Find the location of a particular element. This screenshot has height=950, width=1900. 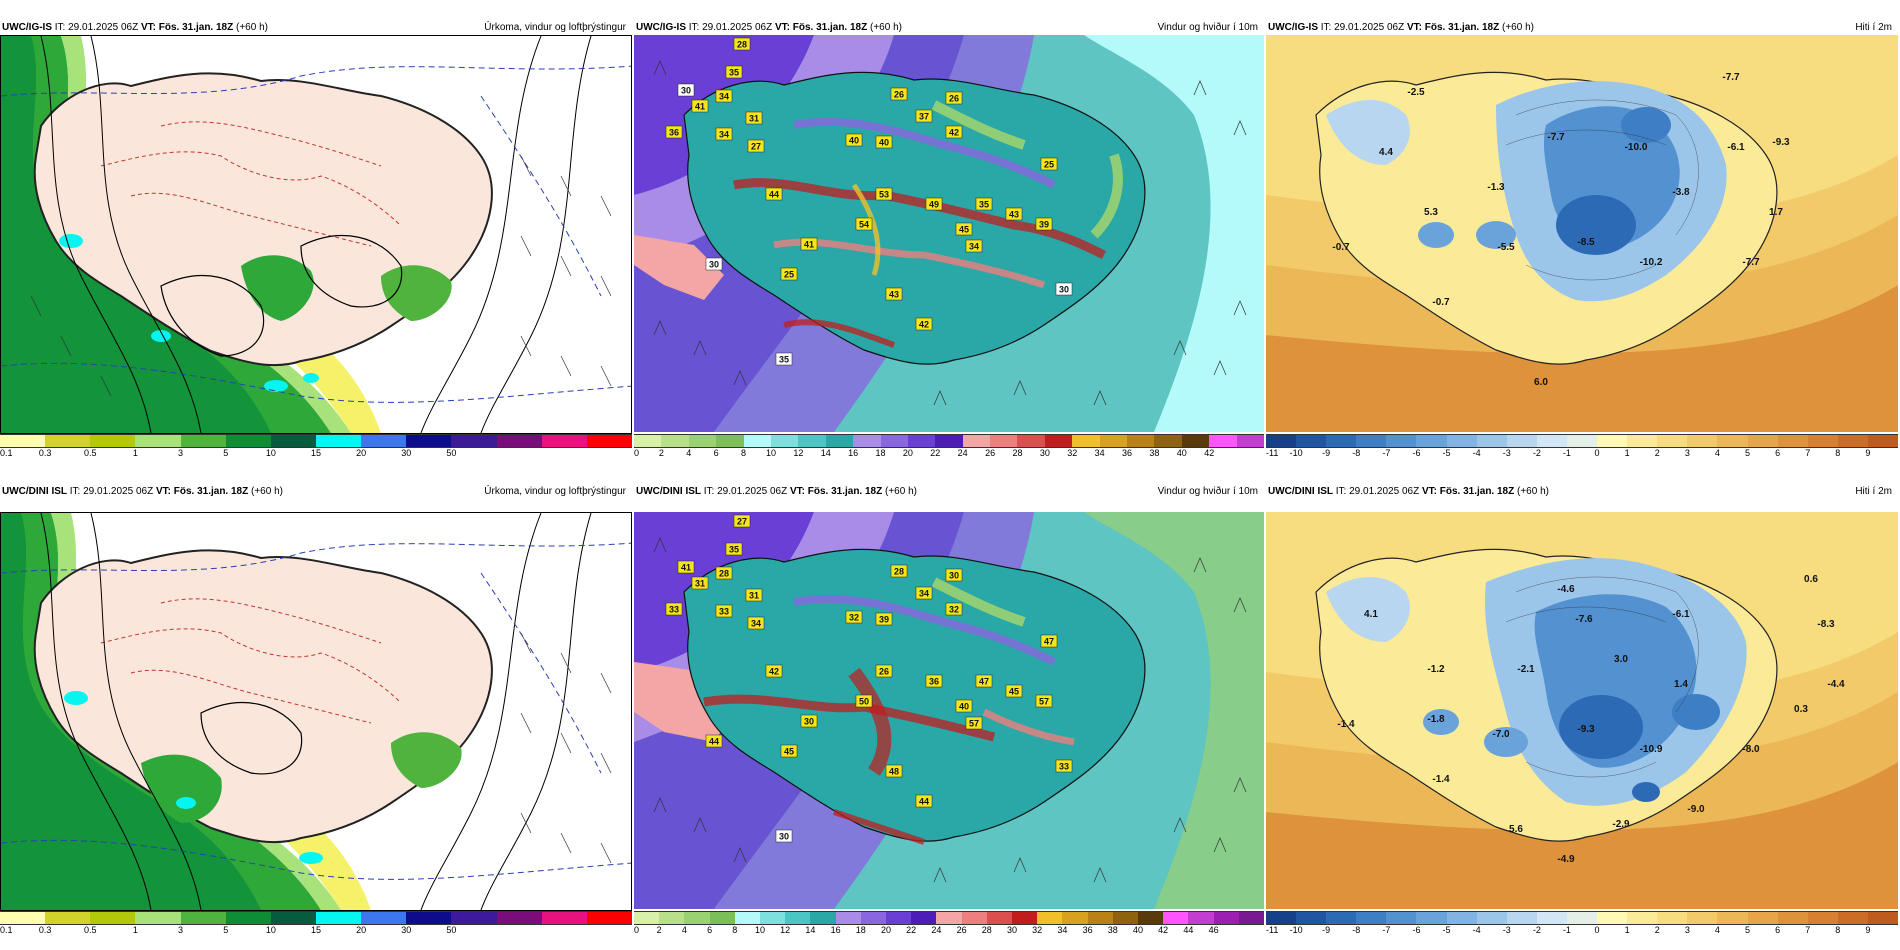

wind-value-label: 48 is located at coordinates (894, 771).